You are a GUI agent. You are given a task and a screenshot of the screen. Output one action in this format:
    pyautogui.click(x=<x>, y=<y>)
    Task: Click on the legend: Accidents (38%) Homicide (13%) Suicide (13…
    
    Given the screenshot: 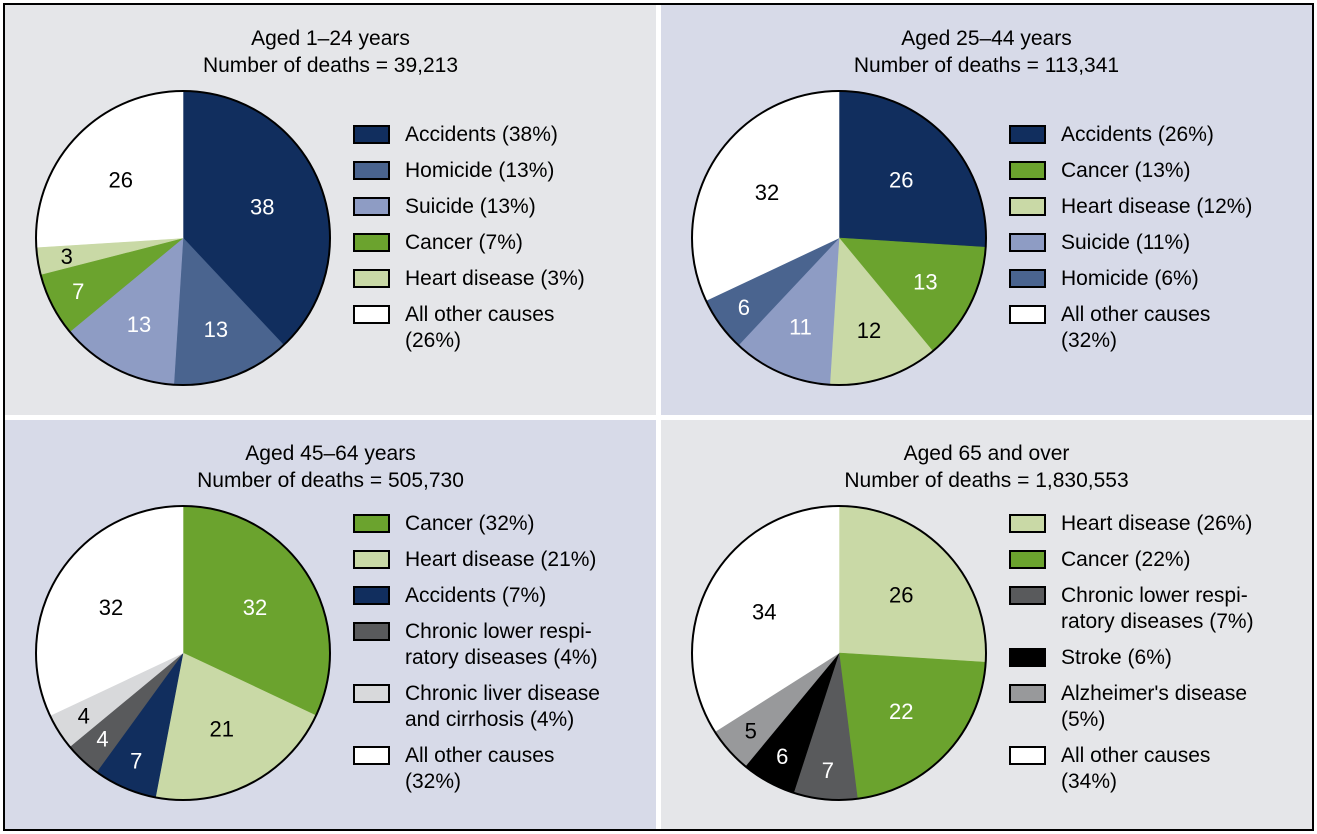 What is the action you would take?
    pyautogui.click(x=503, y=238)
    